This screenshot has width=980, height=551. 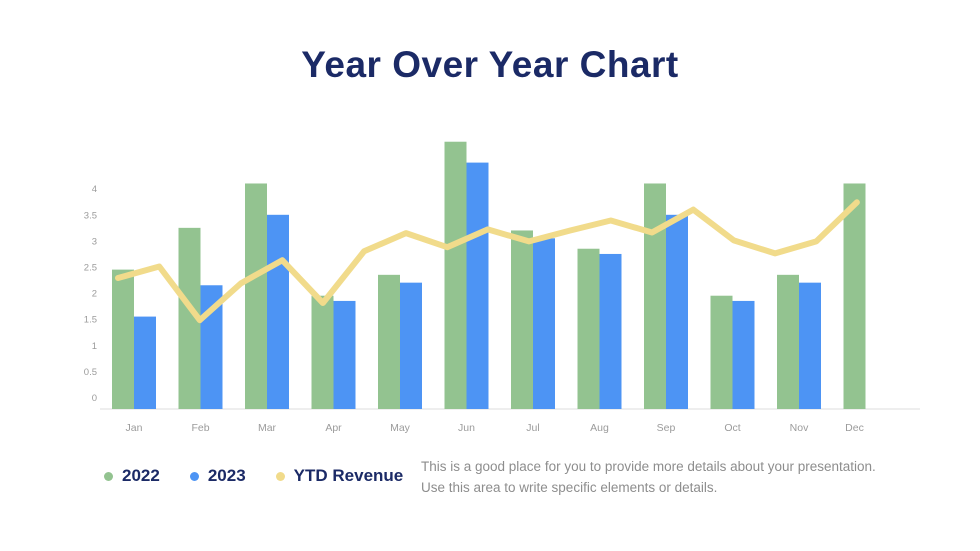 What do you see at coordinates (344, 354) in the screenshot?
I see `bar-2023-apr` at bounding box center [344, 354].